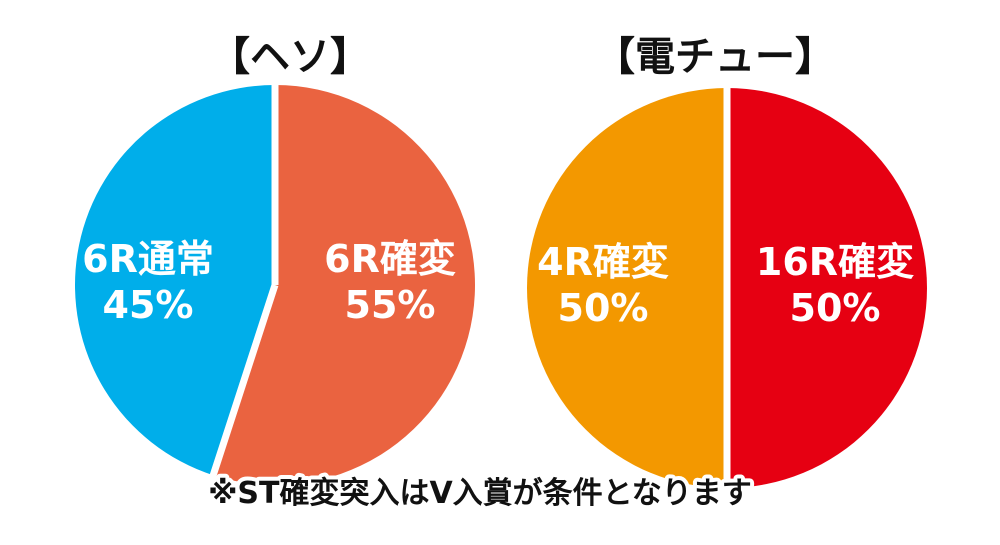 This screenshot has height=545, width=1000. Describe the element at coordinates (603, 308) in the screenshot. I see `kakuhen-4r-percent: 50%` at that location.